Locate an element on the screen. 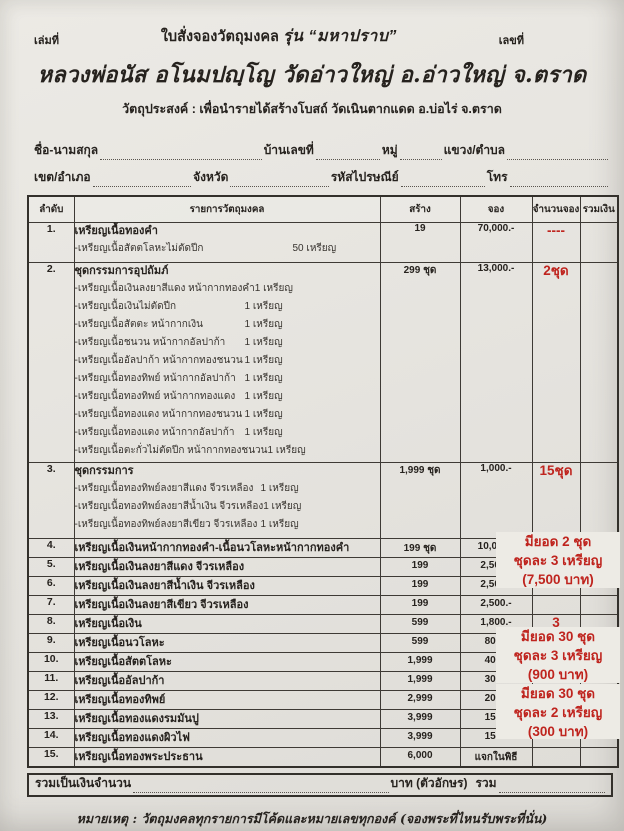 The width and height of the screenshot is (624, 831). col-header-item: รายการวัตถุมงคล is located at coordinates (227, 209).